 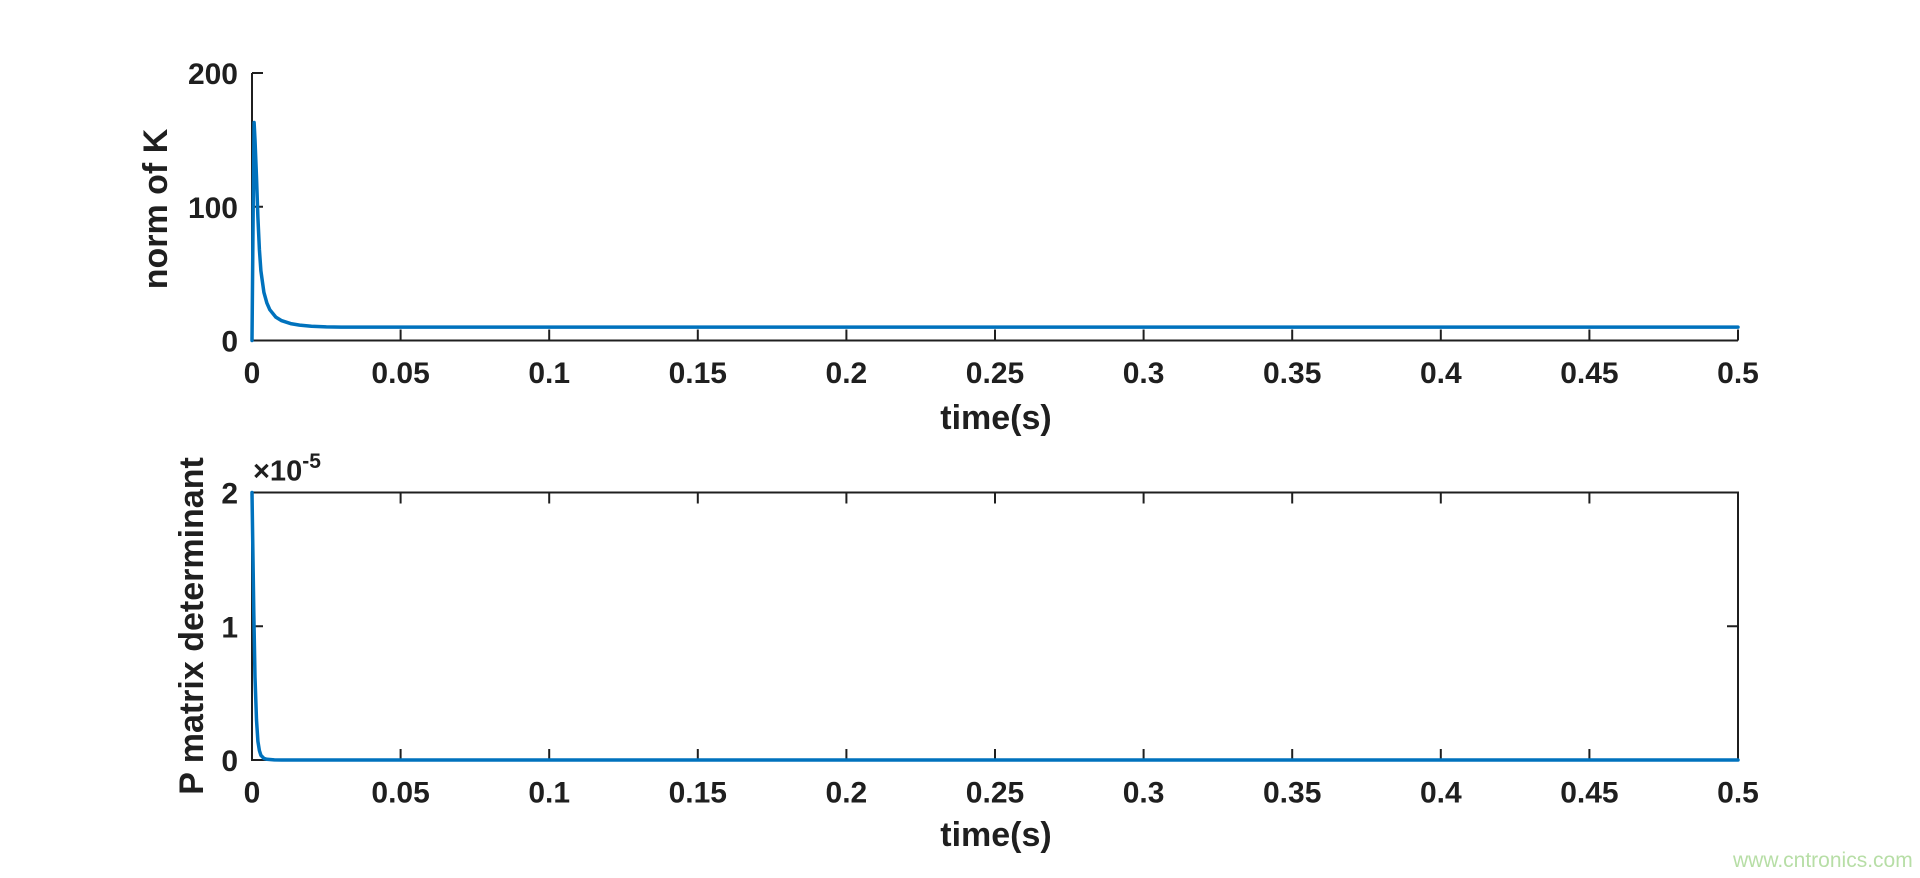 I want to click on y-tick-label: 200, so click(x=213, y=74).